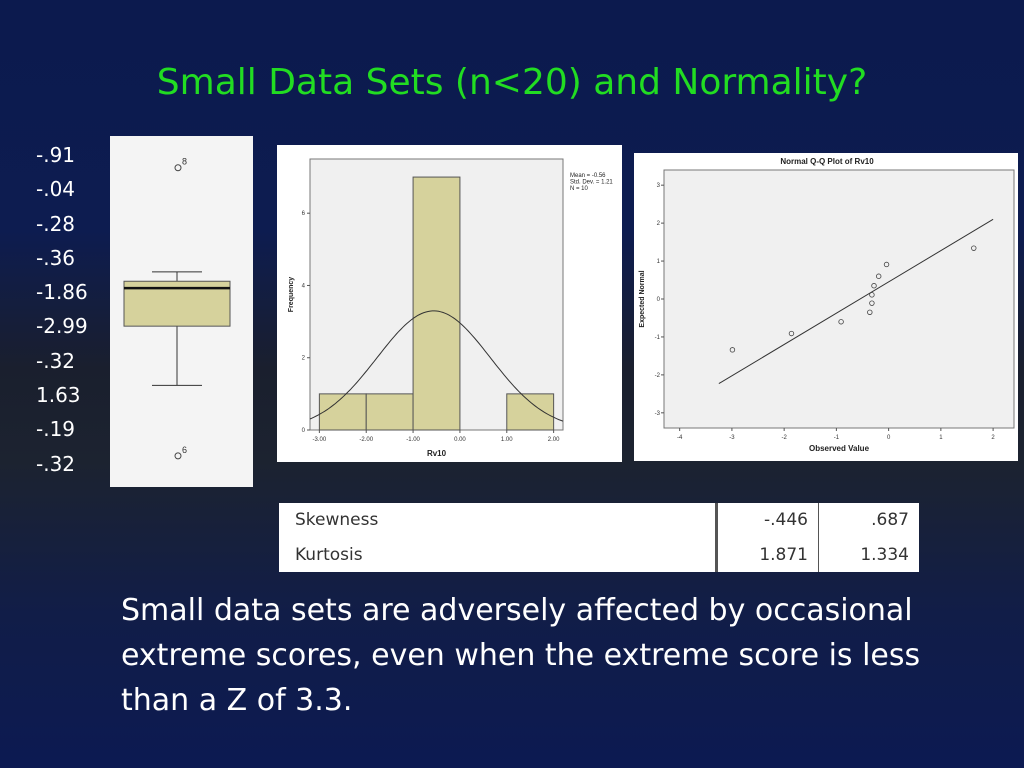 The image size is (1024, 768). Describe the element at coordinates (512, 82) in the screenshot. I see `slide-title: Small Data Sets (n<20) and Normality?` at that location.